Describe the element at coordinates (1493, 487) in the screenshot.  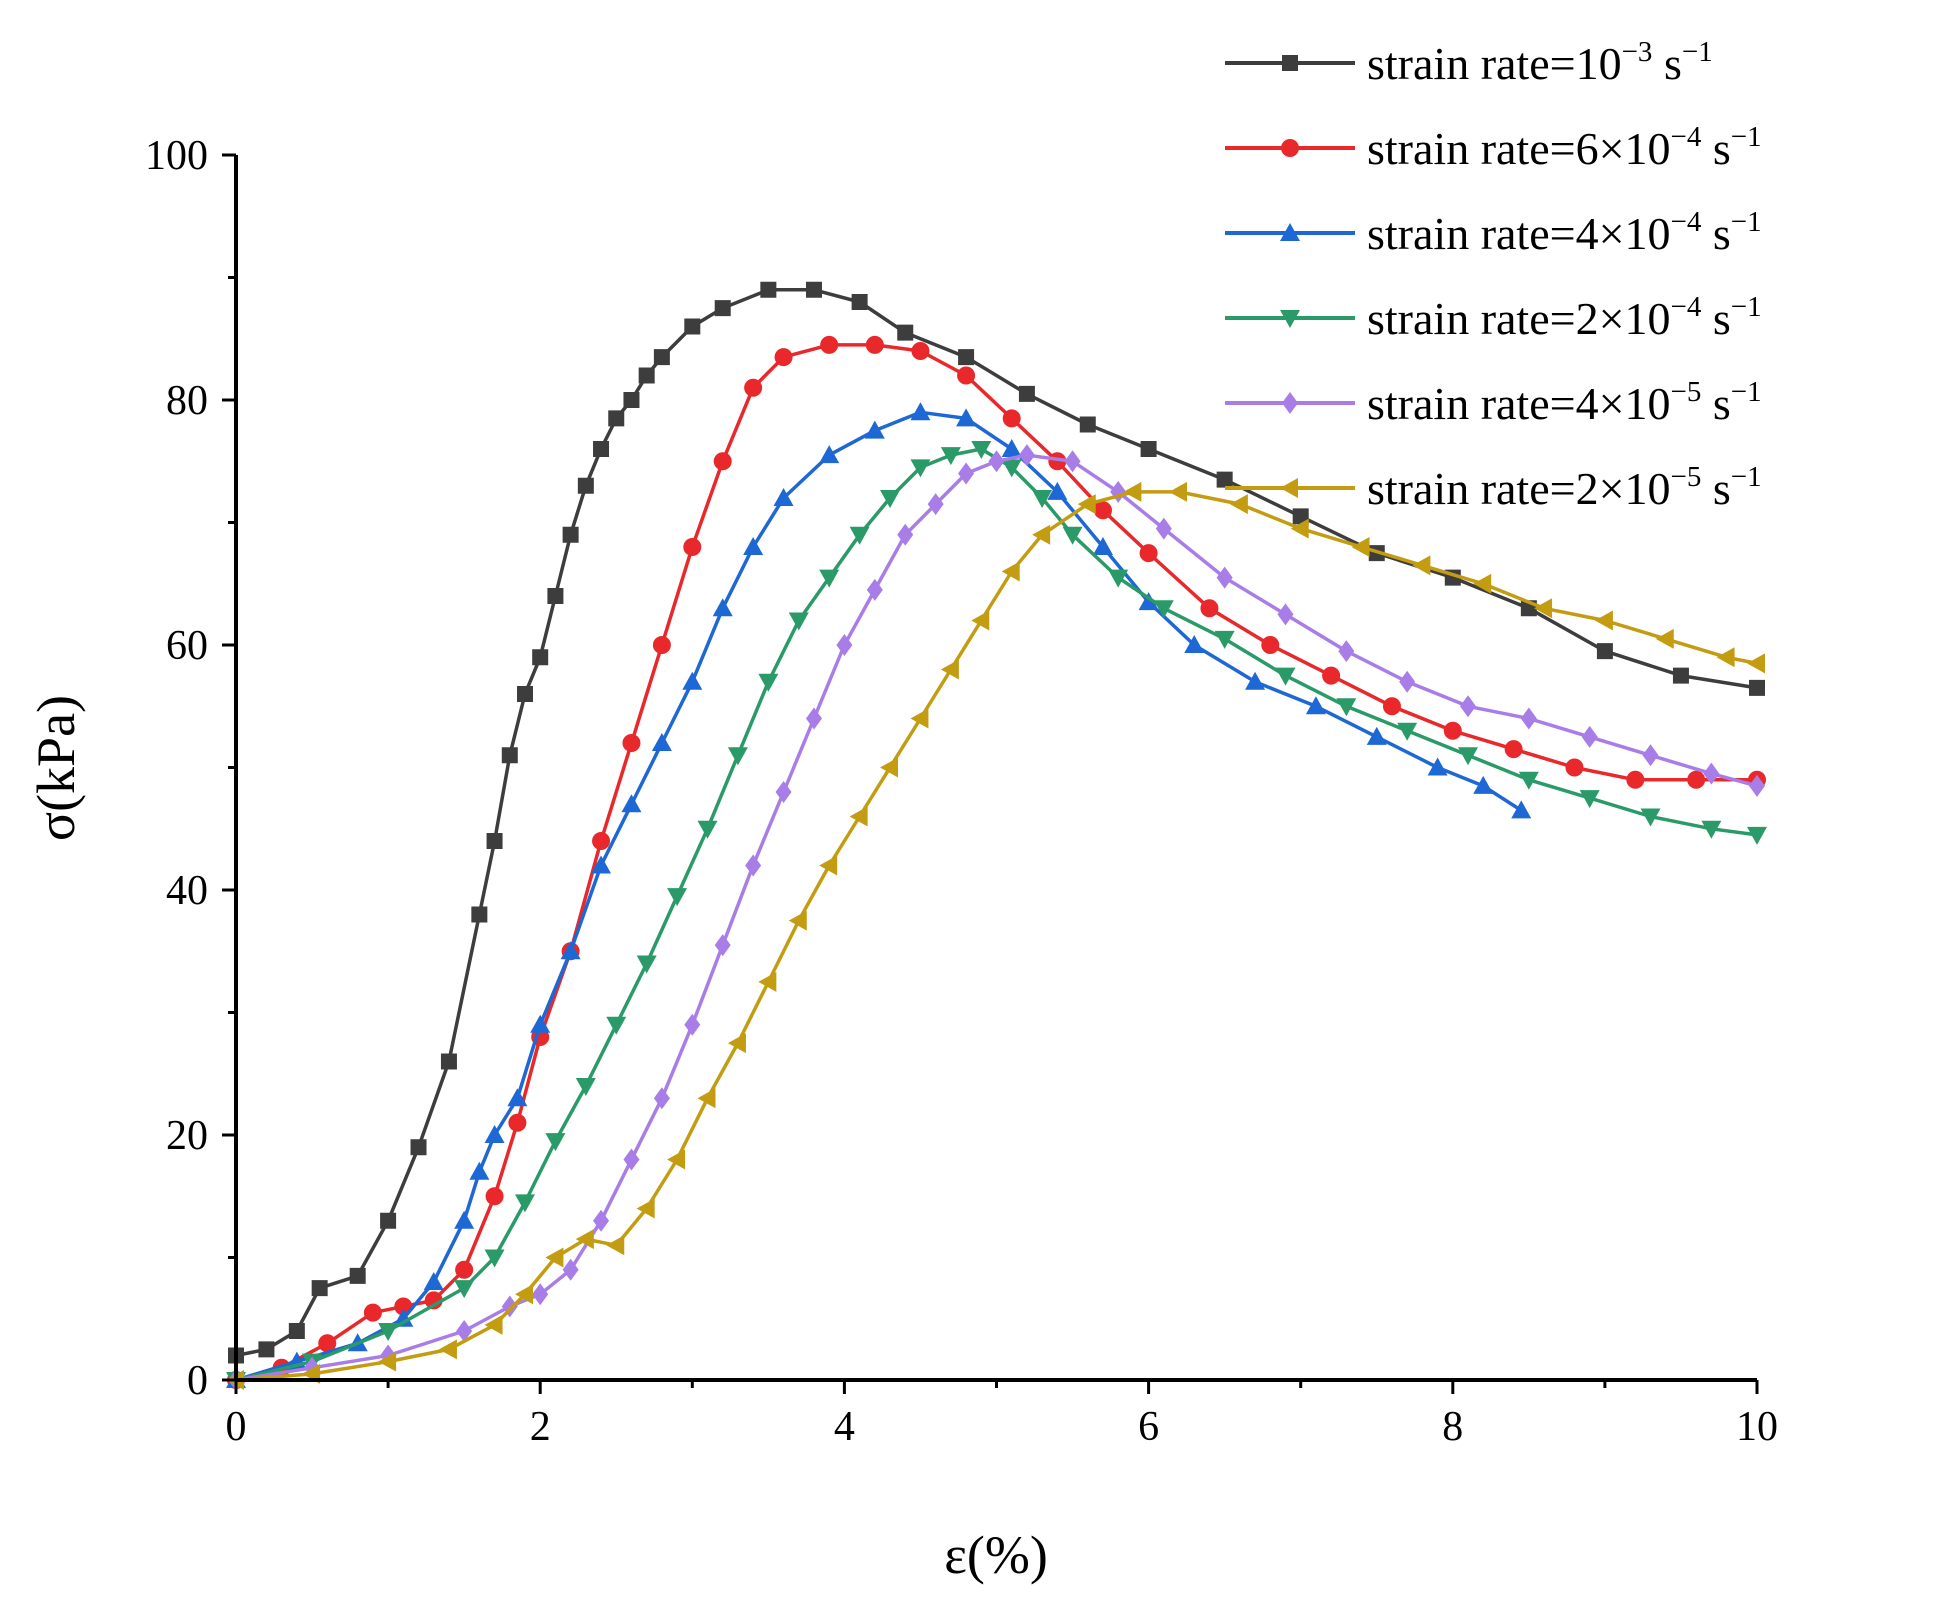
I see `legend-entry-6: strain rate=2×10−5 s−1` at that location.